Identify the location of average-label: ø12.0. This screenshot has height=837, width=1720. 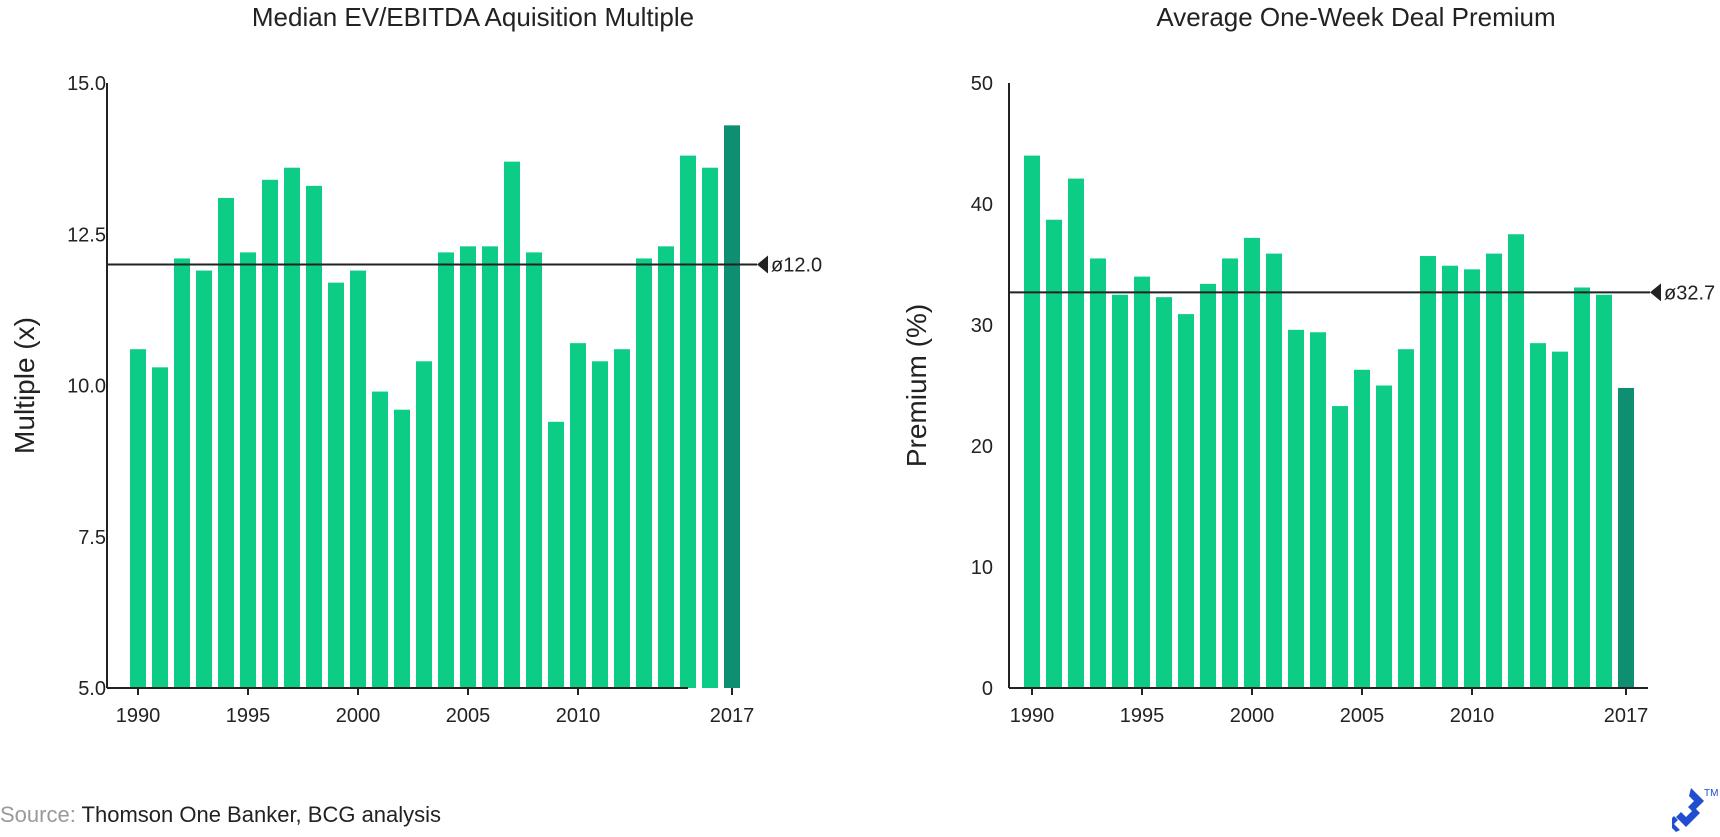
(796, 266).